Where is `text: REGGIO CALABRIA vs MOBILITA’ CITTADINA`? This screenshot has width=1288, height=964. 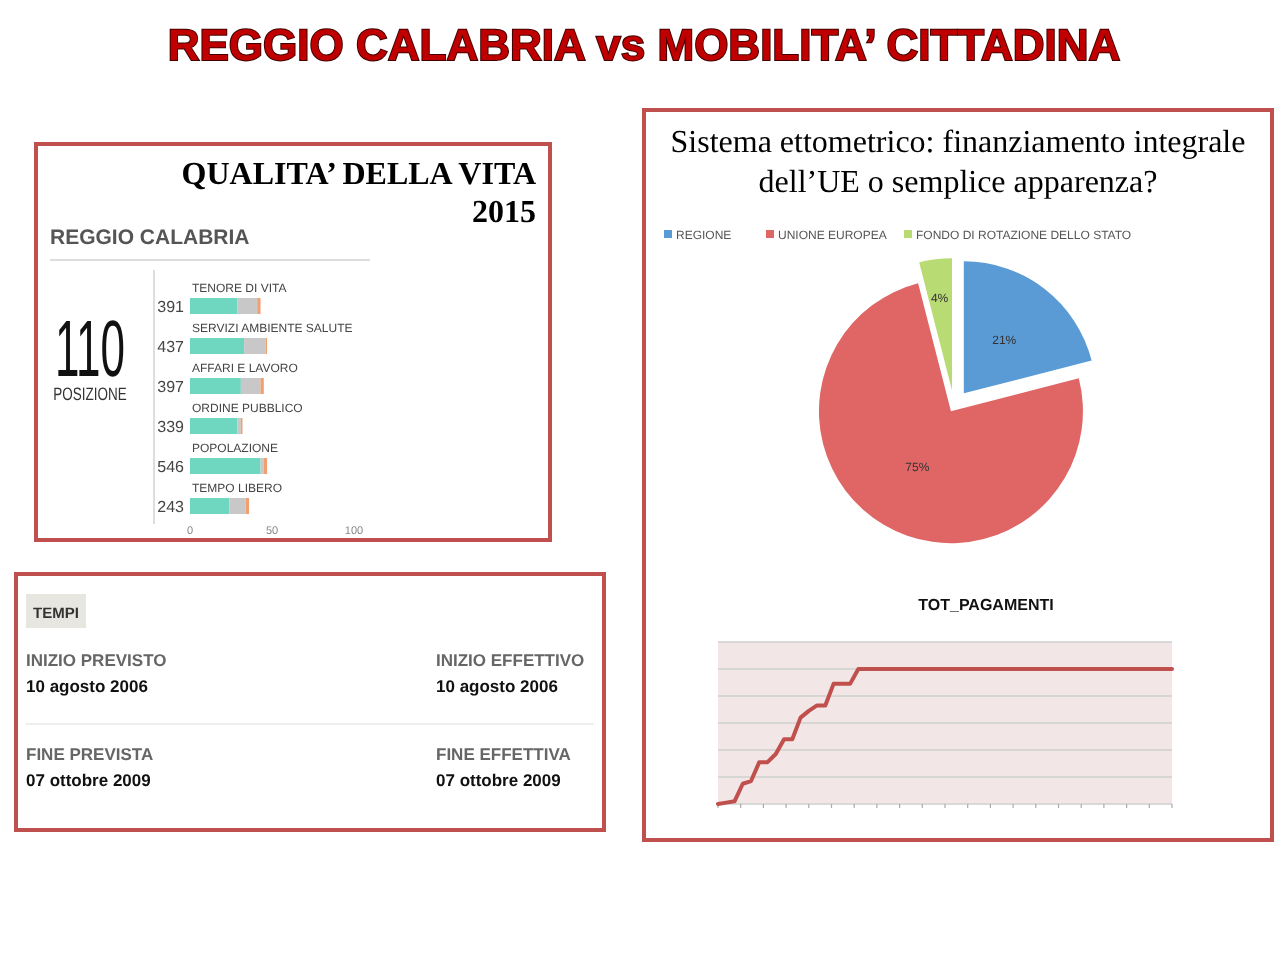 text: REGGIO CALABRIA vs MOBILITA’ CITTADINA is located at coordinates (644, 45).